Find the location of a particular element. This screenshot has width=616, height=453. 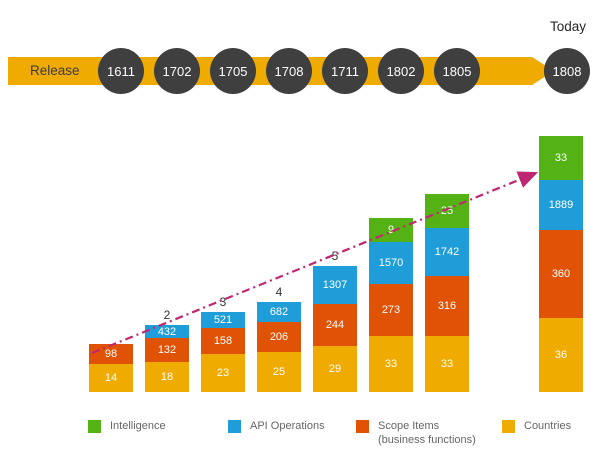

bar-segment-countries: 36 is located at coordinates (561, 355).